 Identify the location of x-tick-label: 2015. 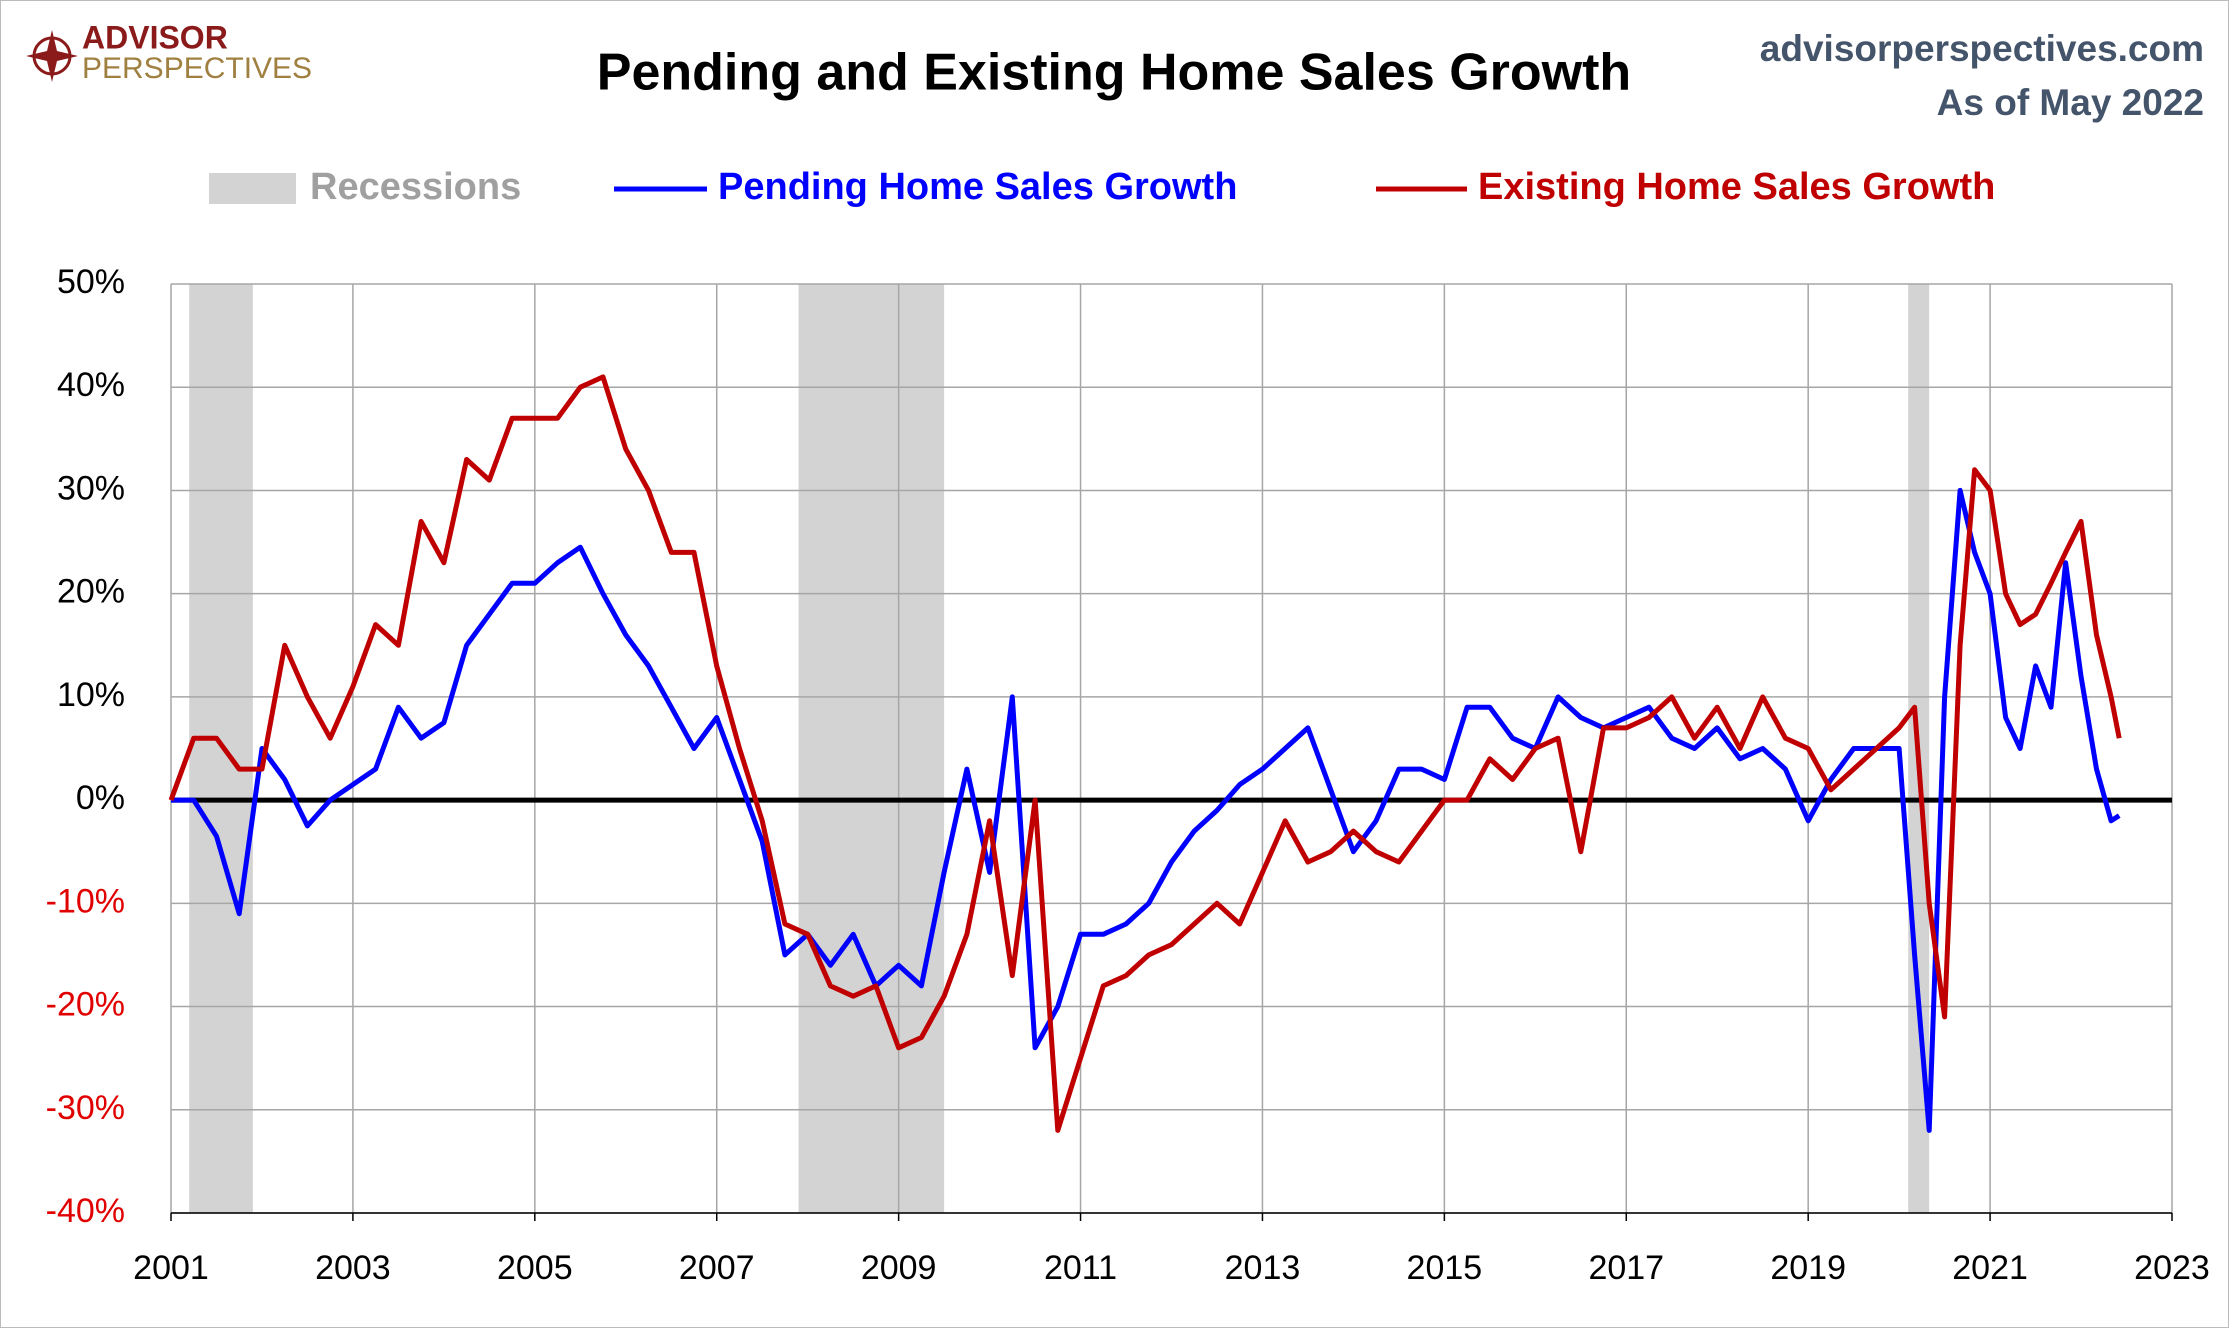
(1445, 1268).